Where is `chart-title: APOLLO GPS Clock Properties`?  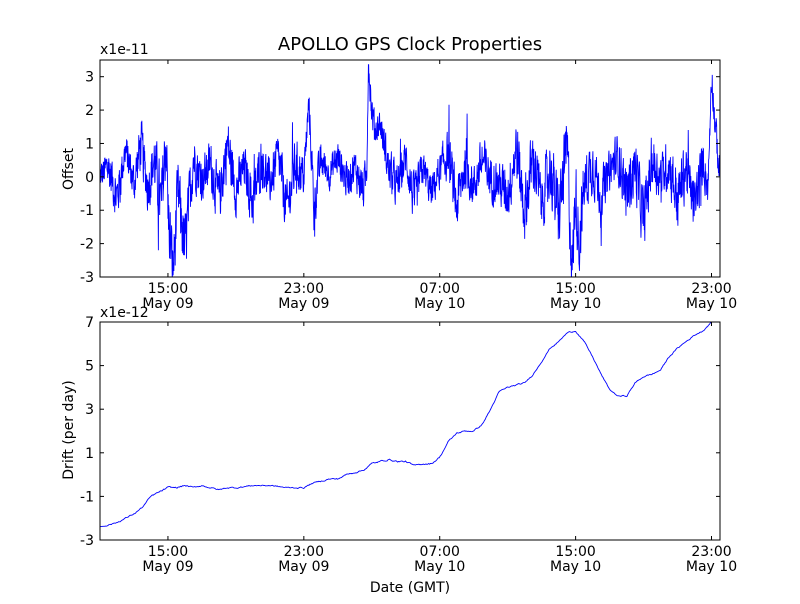 chart-title: APOLLO GPS Clock Properties is located at coordinates (410, 44).